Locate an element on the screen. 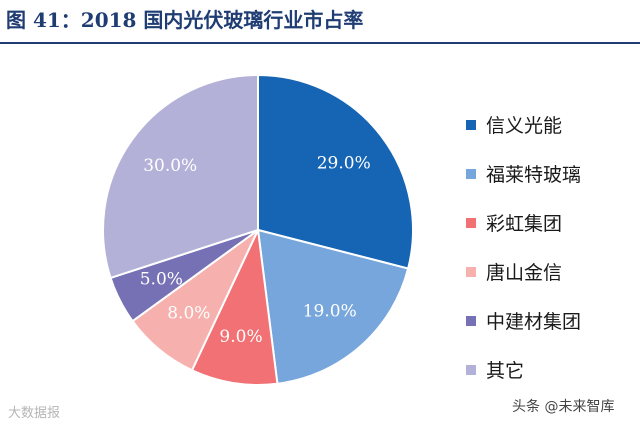  slice-label: 9.0% is located at coordinates (240, 337).